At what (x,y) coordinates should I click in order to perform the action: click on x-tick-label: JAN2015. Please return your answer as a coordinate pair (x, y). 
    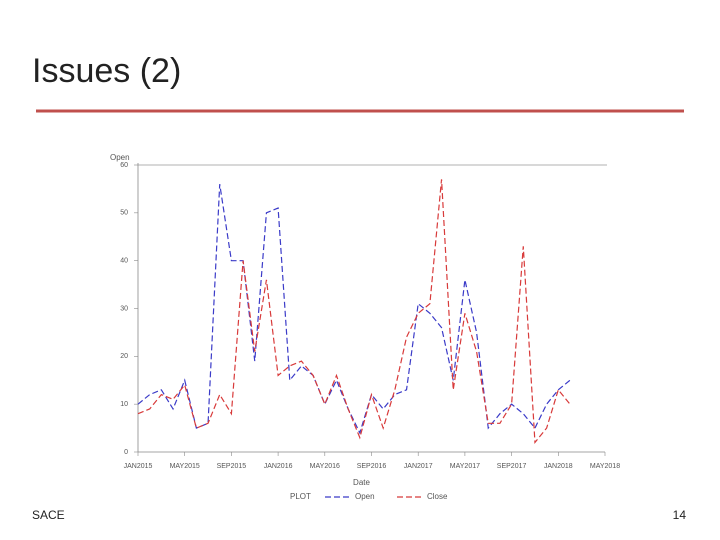
    Looking at the image, I should click on (138, 466).